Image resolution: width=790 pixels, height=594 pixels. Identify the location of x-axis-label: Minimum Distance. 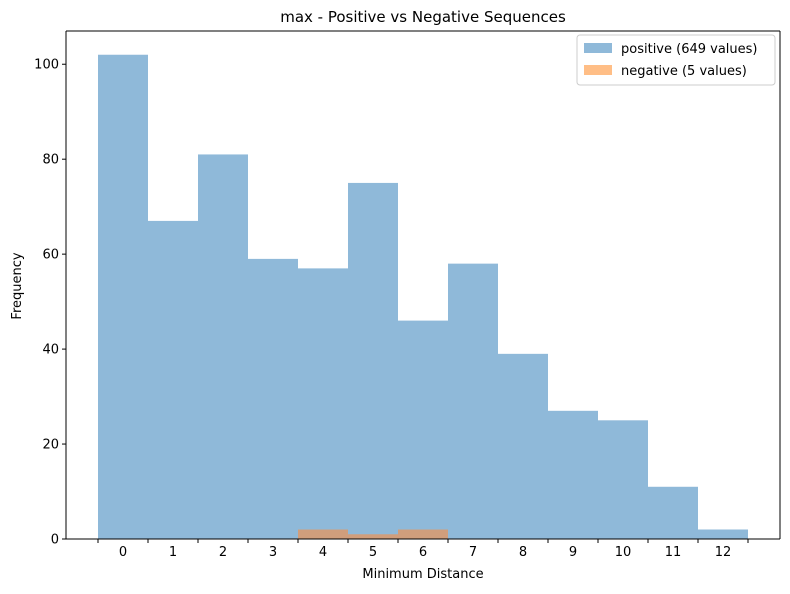
(422, 574).